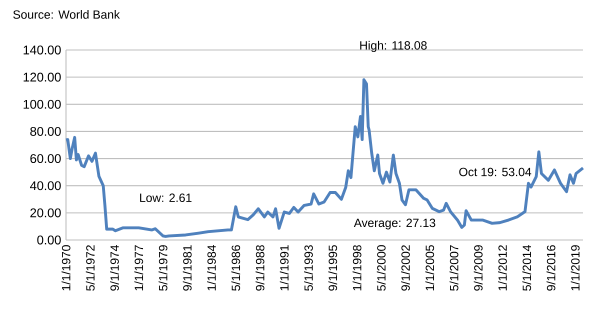 This screenshot has height=320, width=600. What do you see at coordinates (429, 267) in the screenshot?
I see `x-tick-label: 1/1/2005` at bounding box center [429, 267].